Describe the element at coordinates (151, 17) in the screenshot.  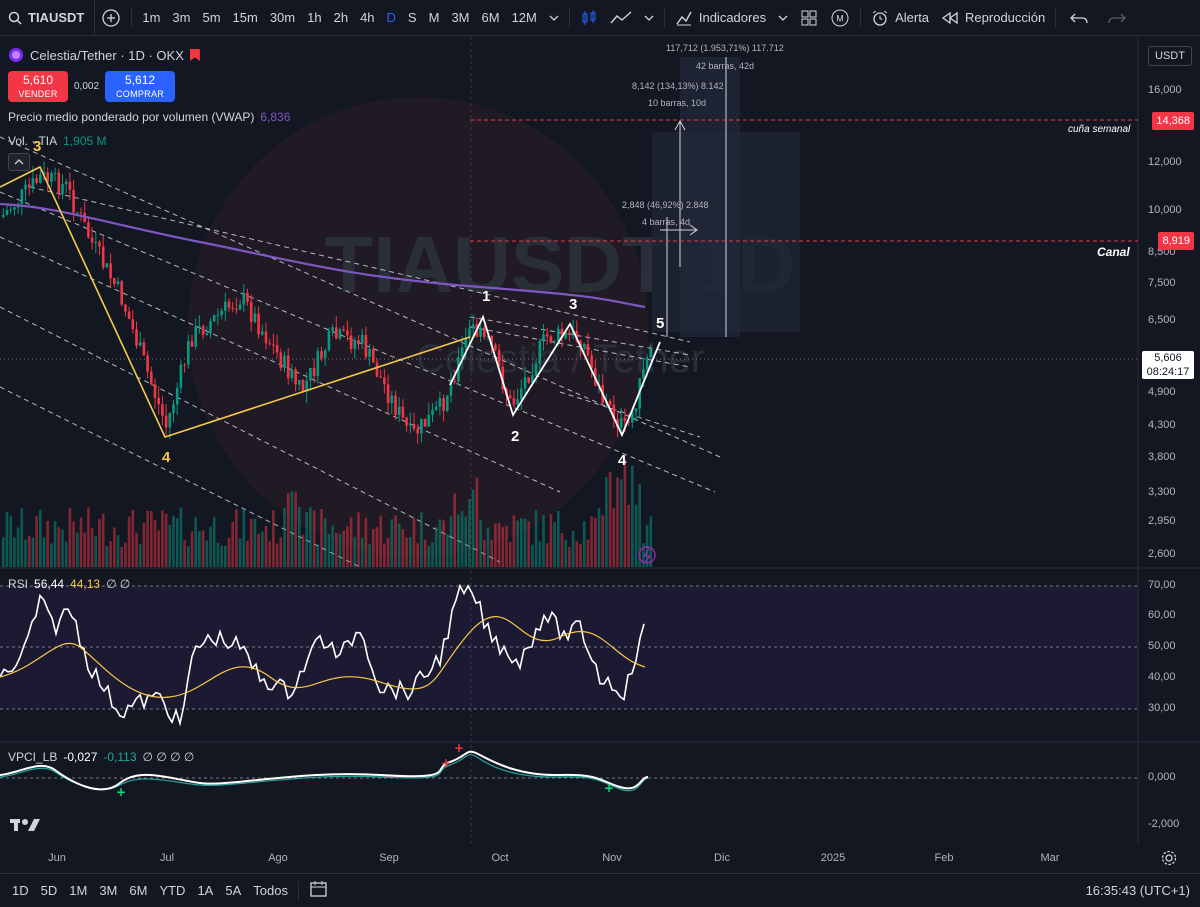
I see `interval-1m: 1m` at that location.